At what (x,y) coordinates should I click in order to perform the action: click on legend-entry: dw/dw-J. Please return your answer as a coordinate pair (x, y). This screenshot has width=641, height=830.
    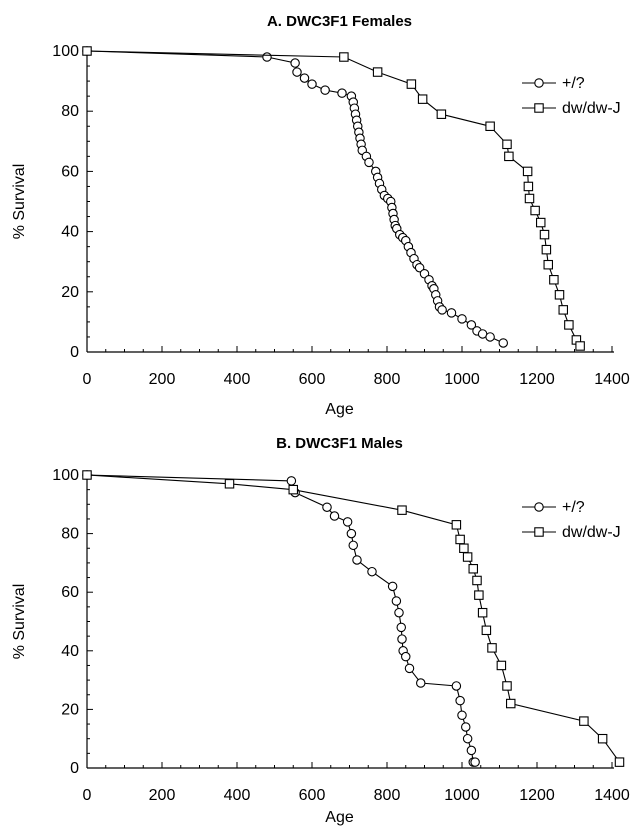
    Looking at the image, I should click on (571, 532).